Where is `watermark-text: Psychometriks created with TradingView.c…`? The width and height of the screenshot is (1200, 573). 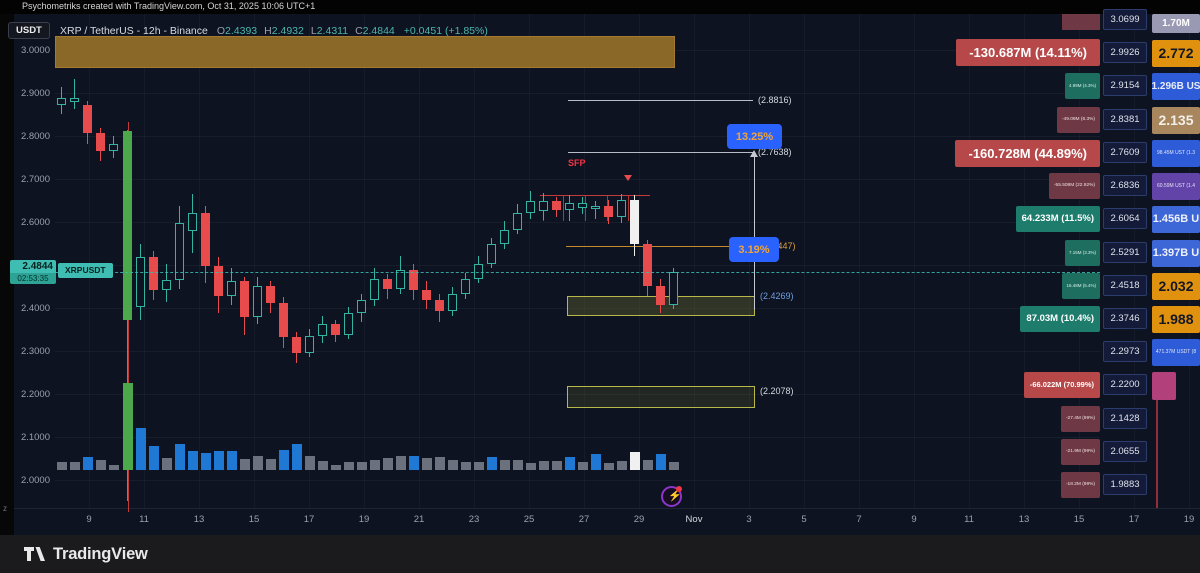
watermark-text: Psychometriks created with TradingView.c… is located at coordinates (169, 6).